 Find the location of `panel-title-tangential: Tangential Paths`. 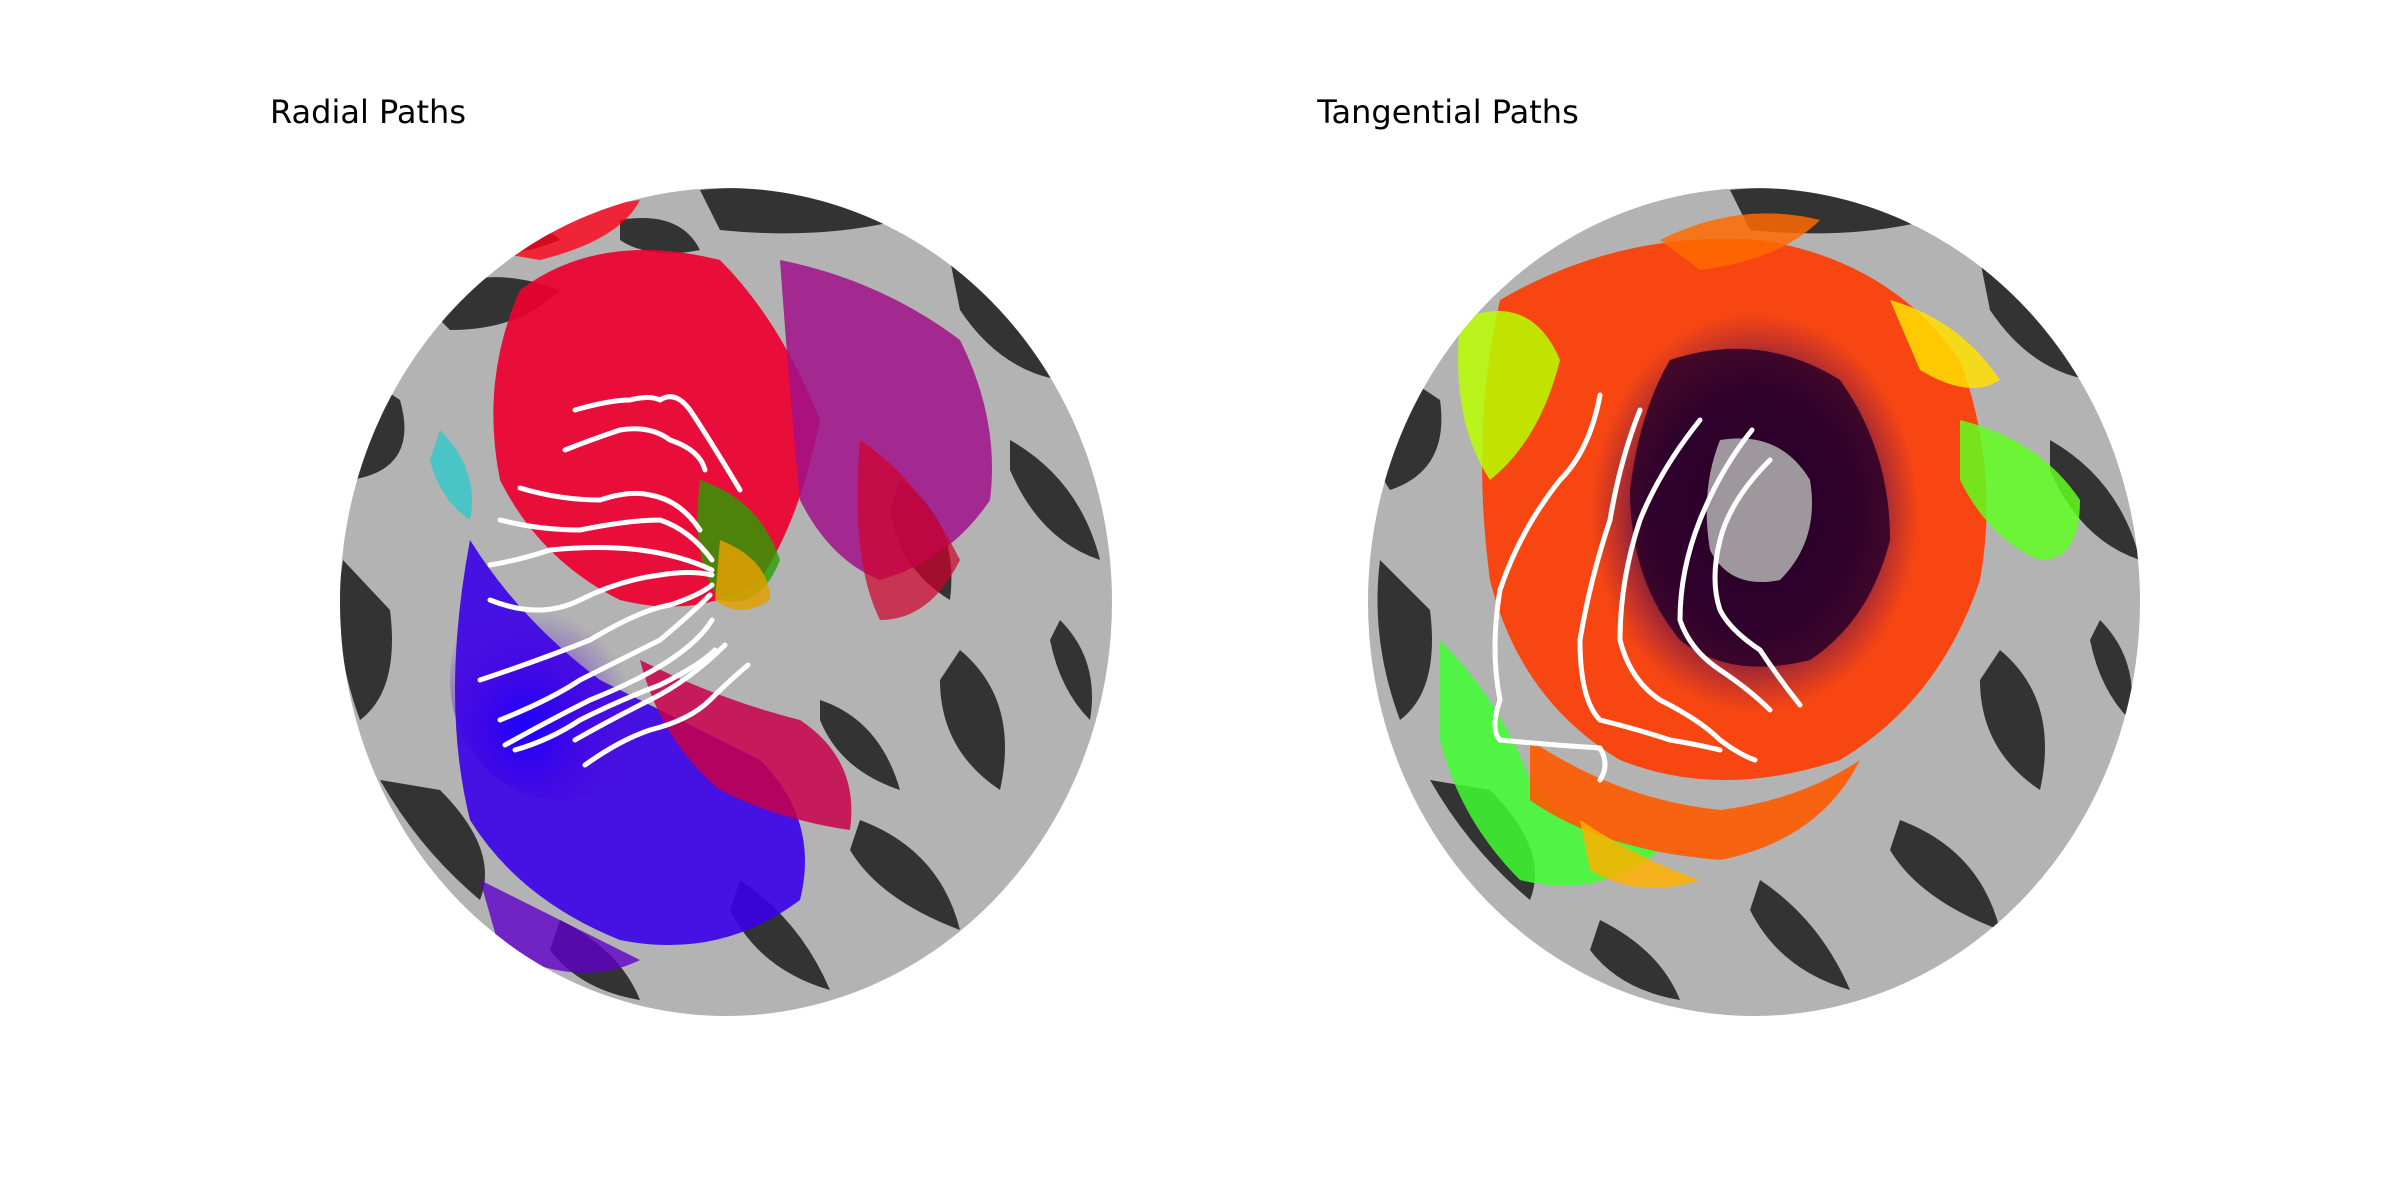

panel-title-tangential: Tangential Paths is located at coordinates (1448, 112).